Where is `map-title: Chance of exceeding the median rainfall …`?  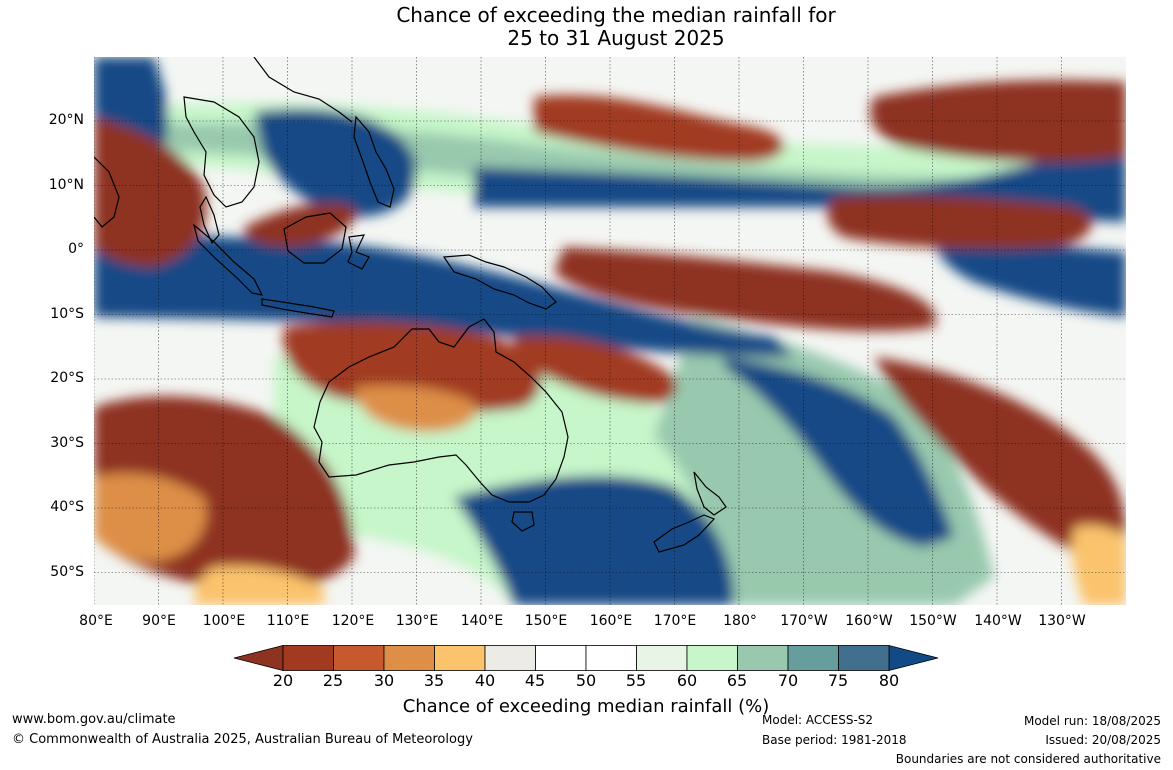
map-title: Chance of exceeding the median rainfall … is located at coordinates (586, 27).